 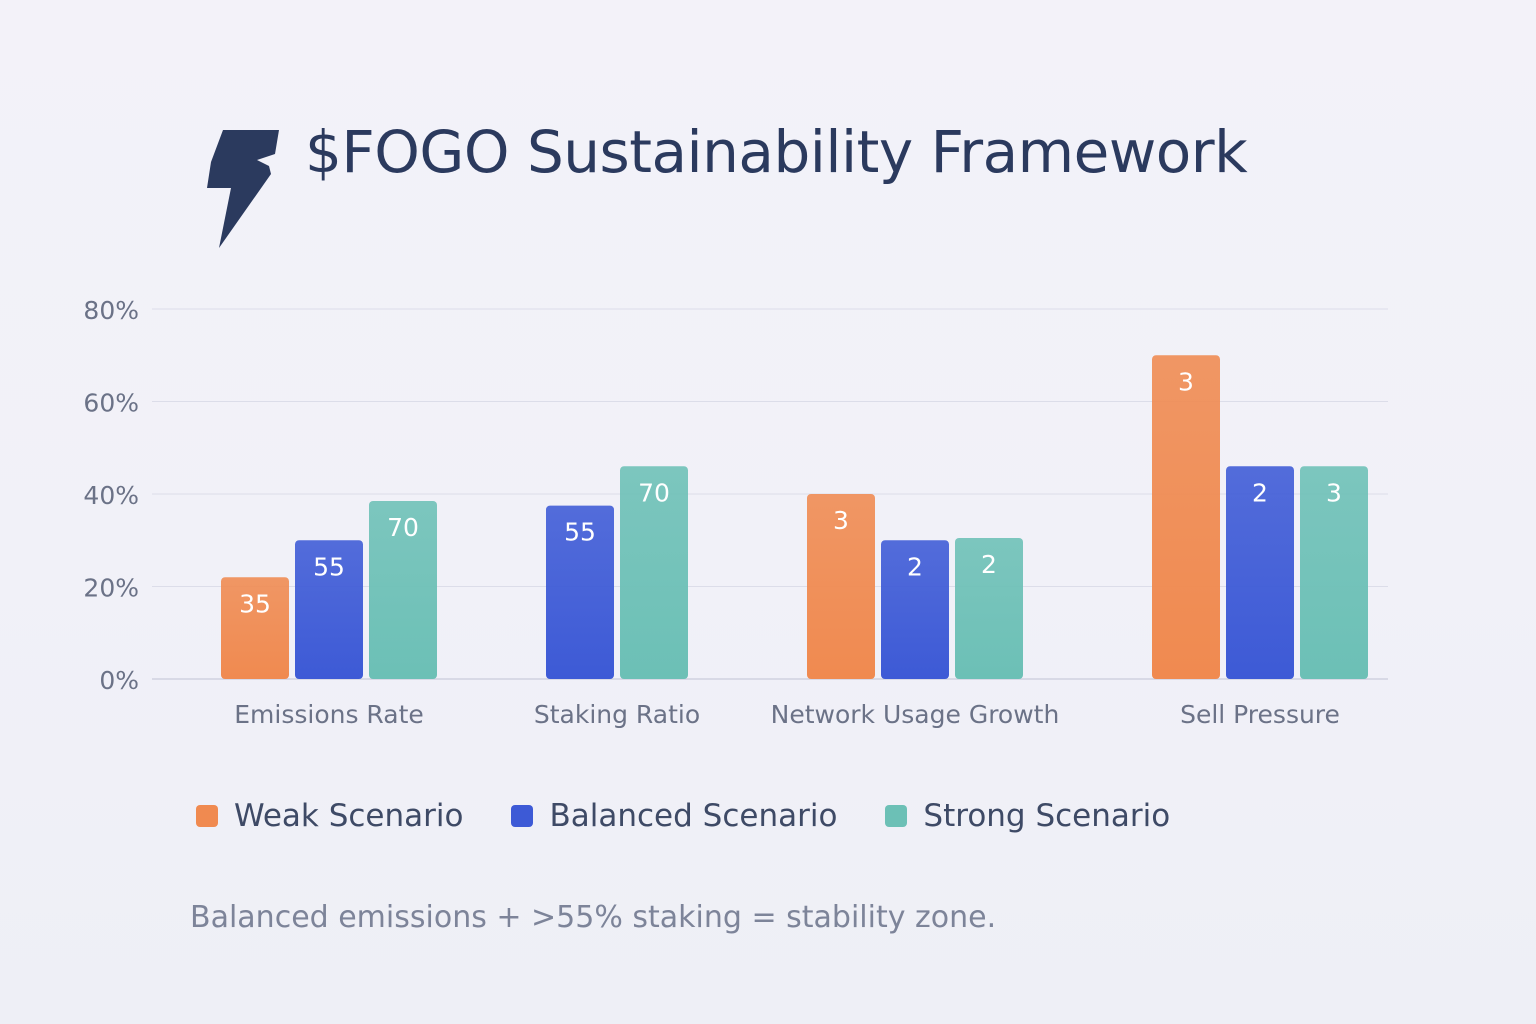 I want to click on bar-data-label: 35, so click(x=255, y=603).